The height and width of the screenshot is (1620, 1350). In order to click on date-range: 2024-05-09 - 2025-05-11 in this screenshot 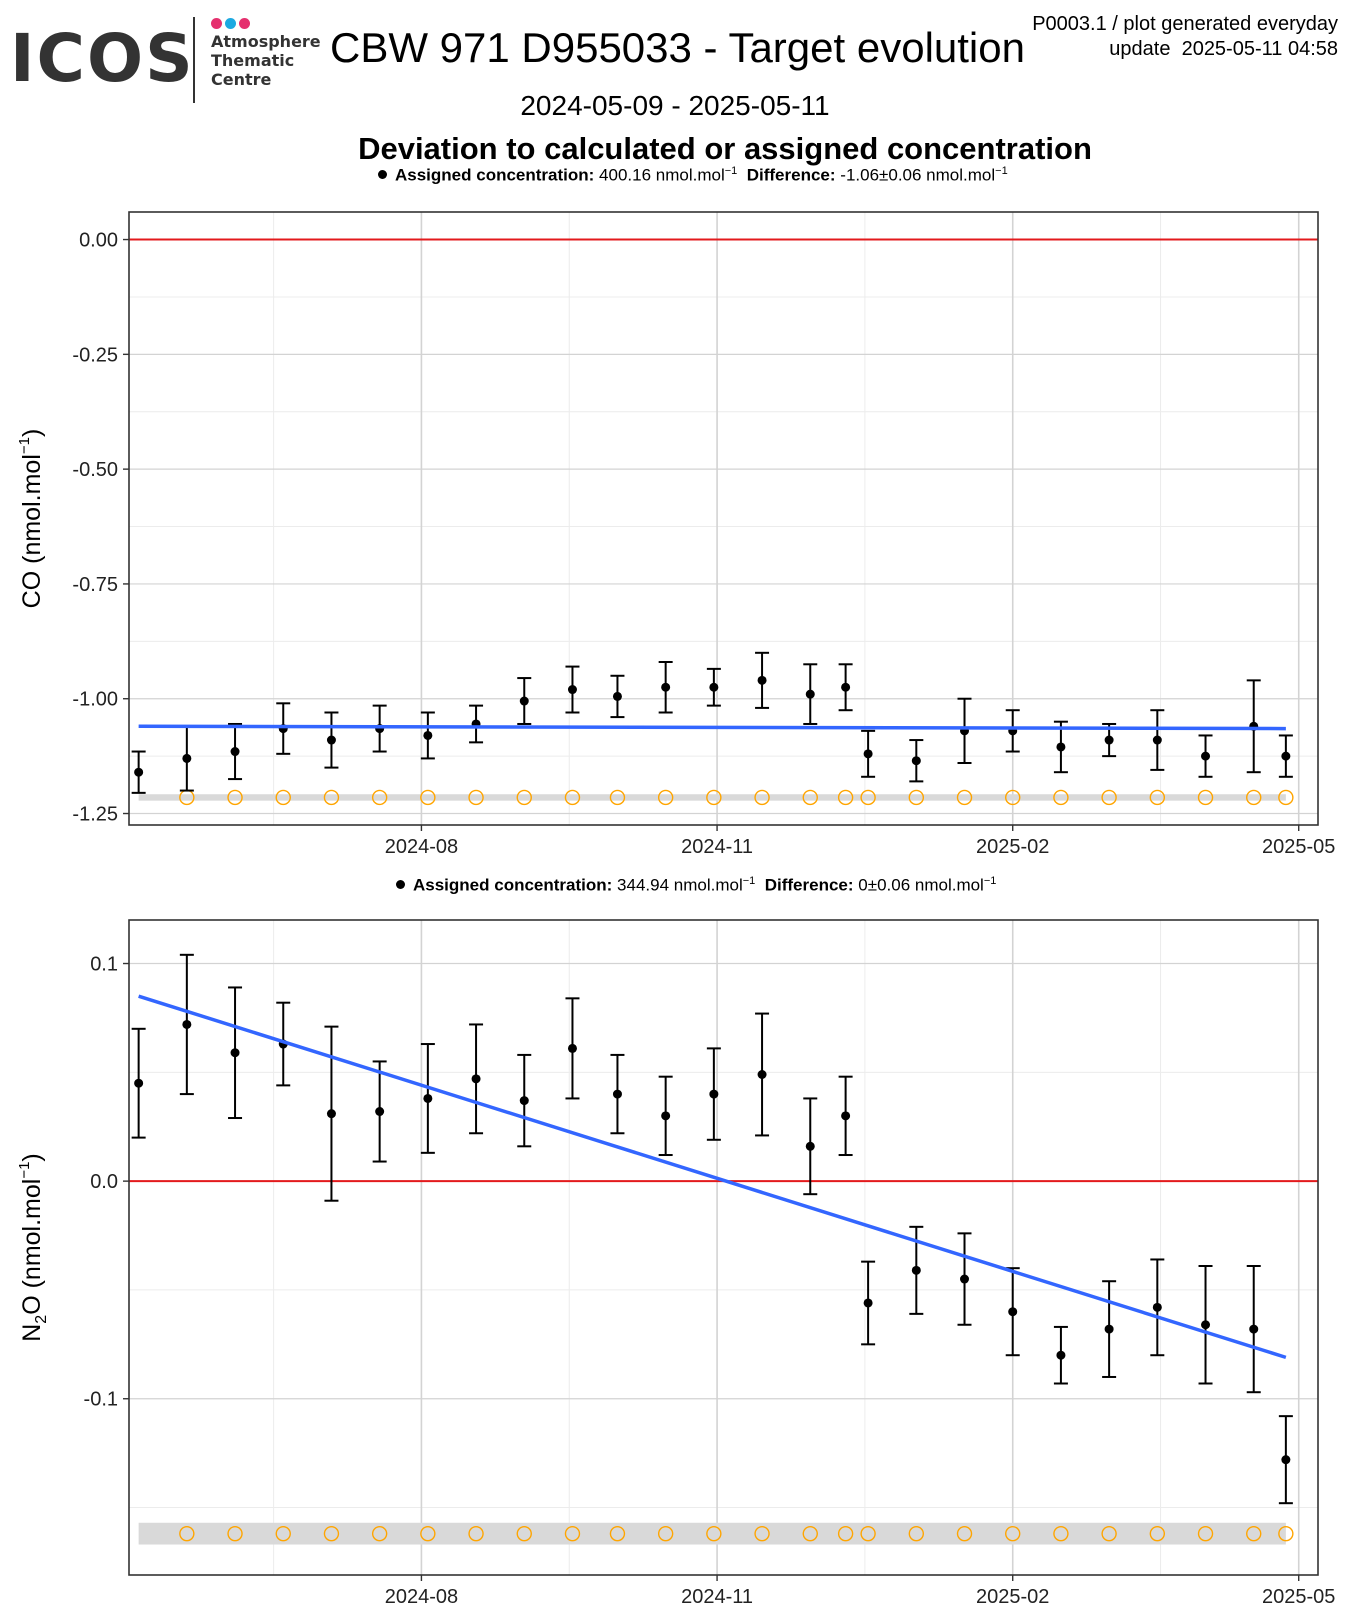, I will do `click(675, 105)`.